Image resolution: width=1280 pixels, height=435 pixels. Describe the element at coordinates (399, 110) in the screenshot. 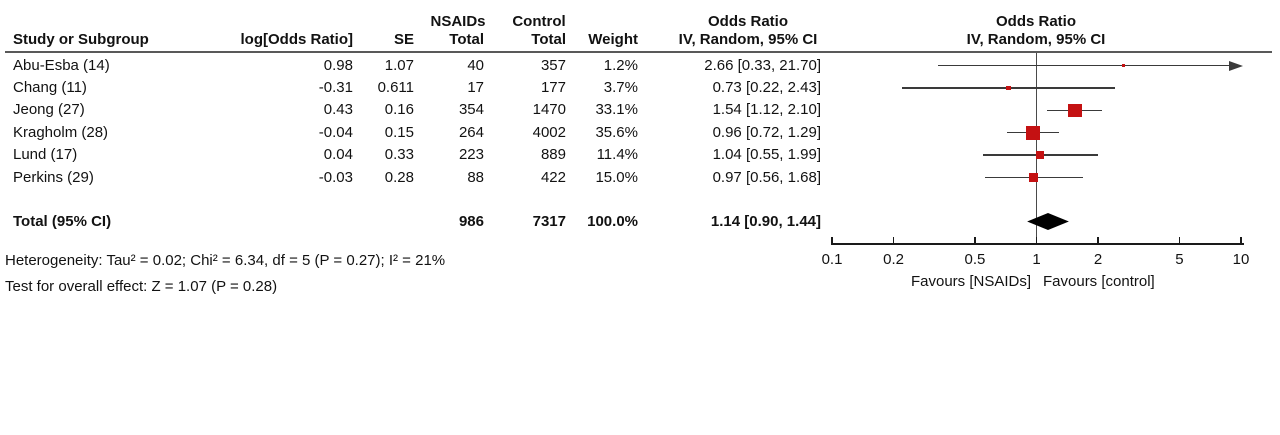

I see `se-value: 0.16` at that location.